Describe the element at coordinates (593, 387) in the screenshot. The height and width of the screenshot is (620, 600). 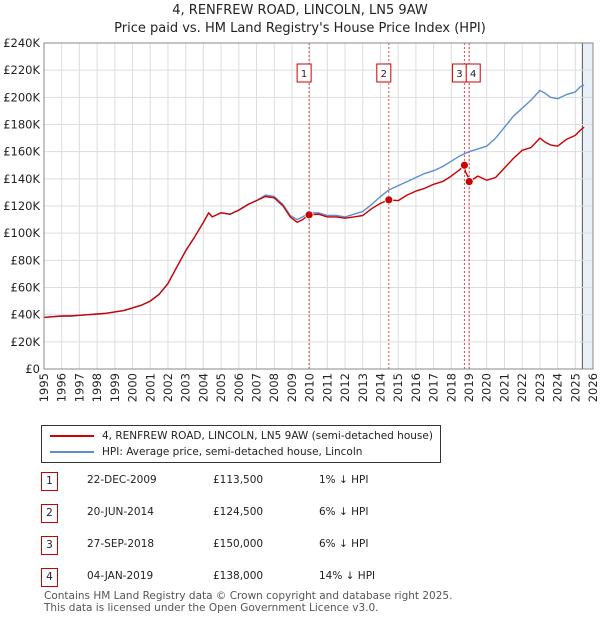
I see `x-tick-label: 2026` at that location.